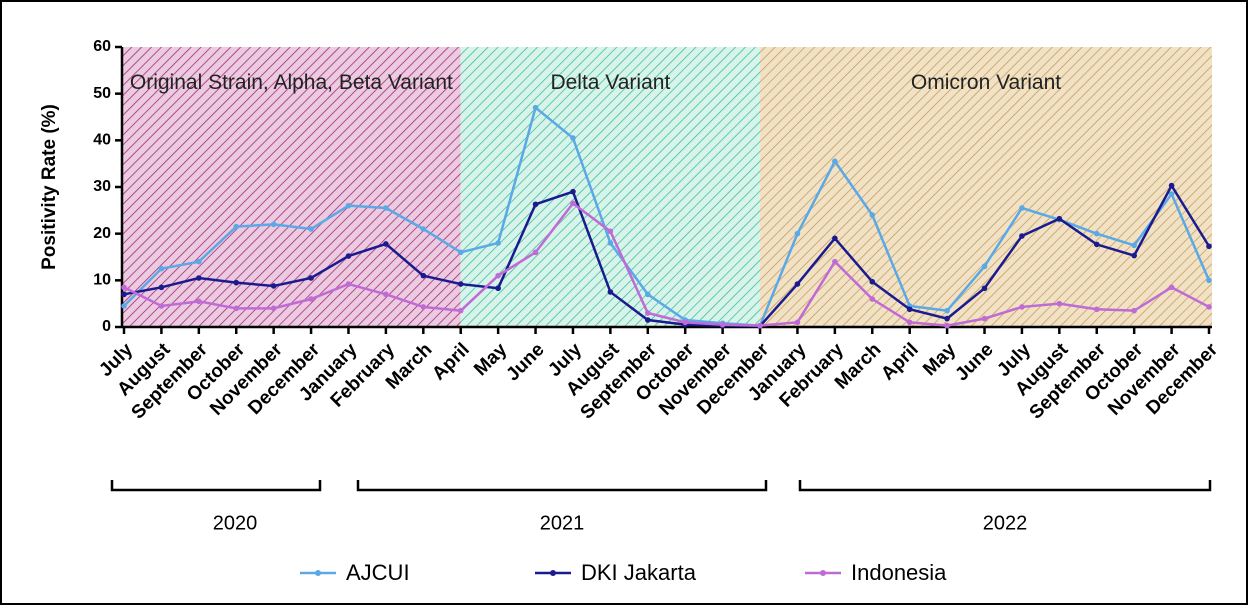  What do you see at coordinates (291, 82) in the screenshot?
I see `region-label: Original Strain, Alpha, Beta Variant` at bounding box center [291, 82].